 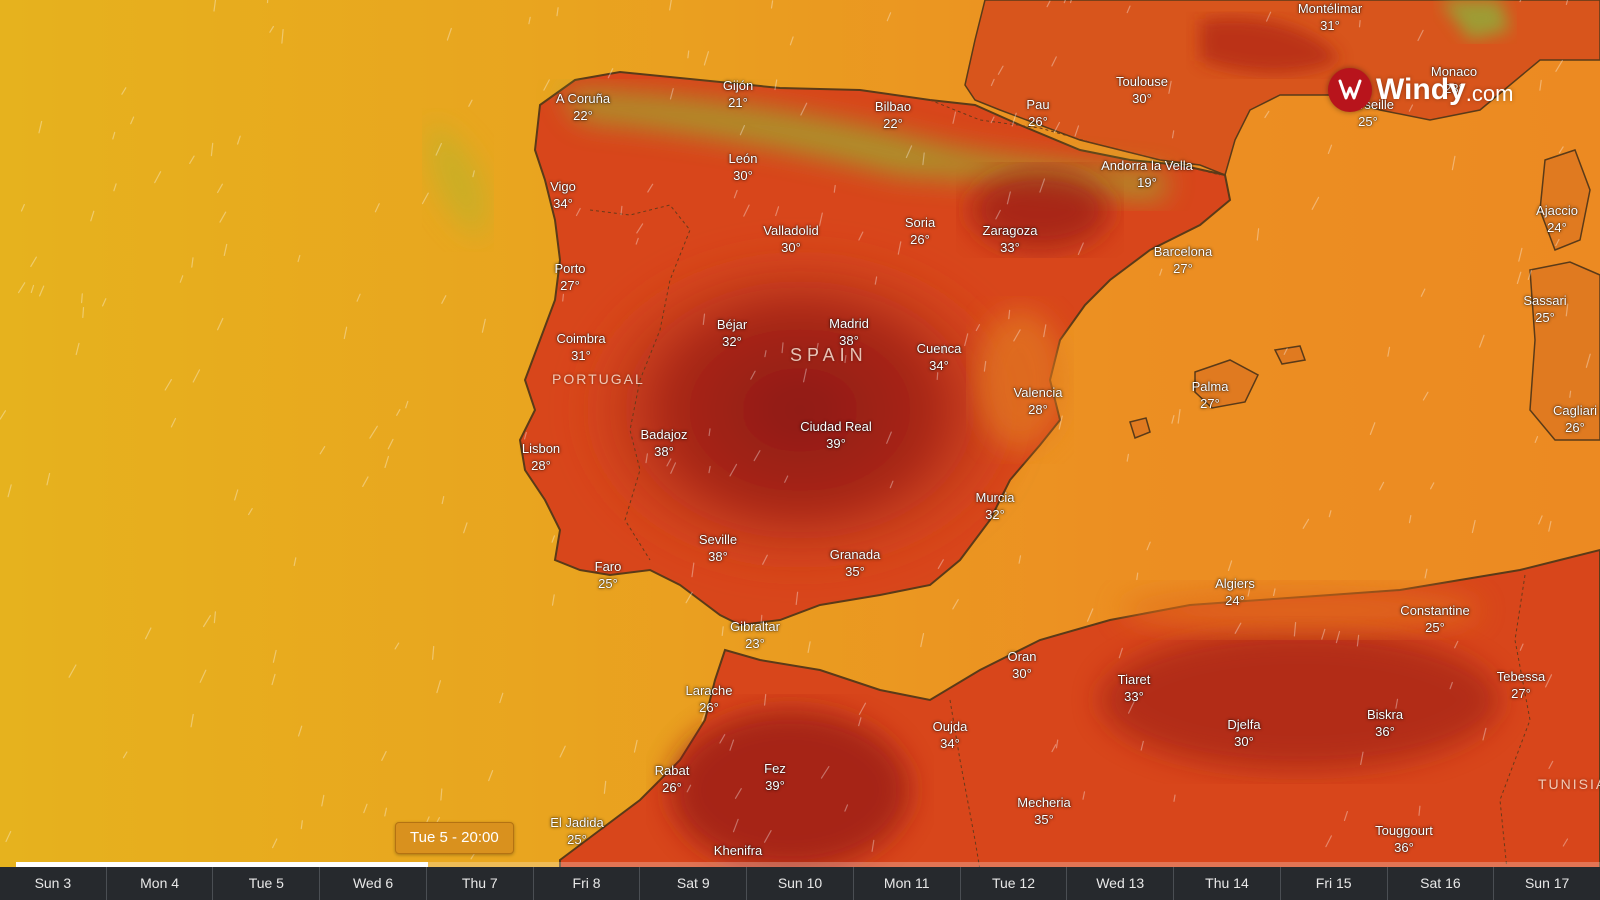 I want to click on city-valencia: Valencia 28°, so click(x=1038, y=401).